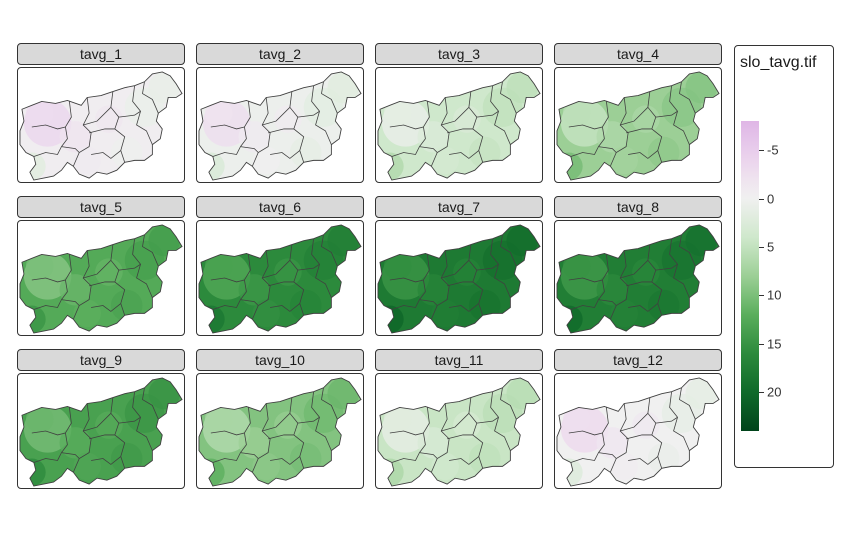 This screenshot has height=533, width=864. I want to click on facet-panel-tavg-3: tavg_3, so click(459, 113).